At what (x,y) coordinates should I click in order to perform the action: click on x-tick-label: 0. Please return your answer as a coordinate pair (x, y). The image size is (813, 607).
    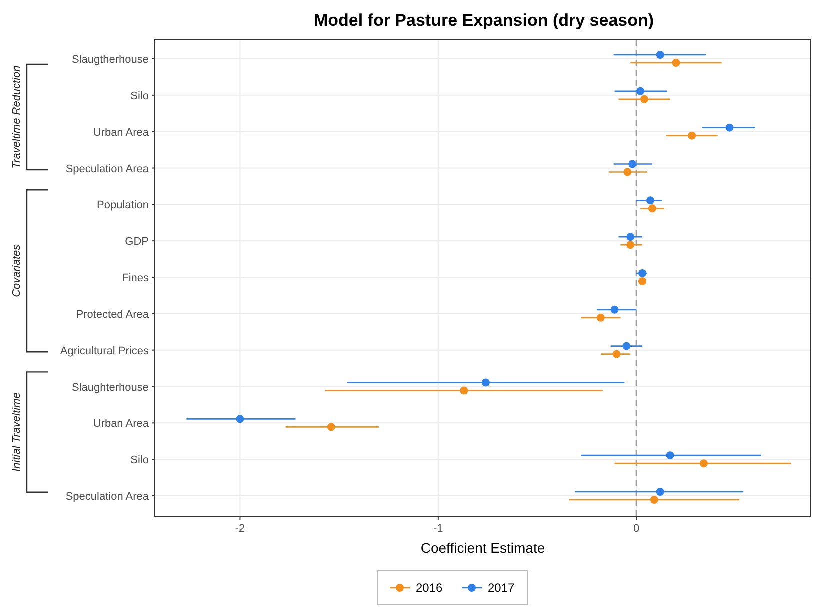
    Looking at the image, I should click on (637, 529).